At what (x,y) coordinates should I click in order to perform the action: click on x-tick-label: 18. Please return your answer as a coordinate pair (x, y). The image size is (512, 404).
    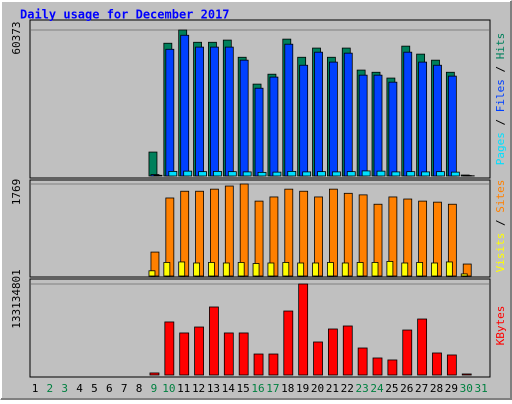
    Looking at the image, I should click on (287, 388).